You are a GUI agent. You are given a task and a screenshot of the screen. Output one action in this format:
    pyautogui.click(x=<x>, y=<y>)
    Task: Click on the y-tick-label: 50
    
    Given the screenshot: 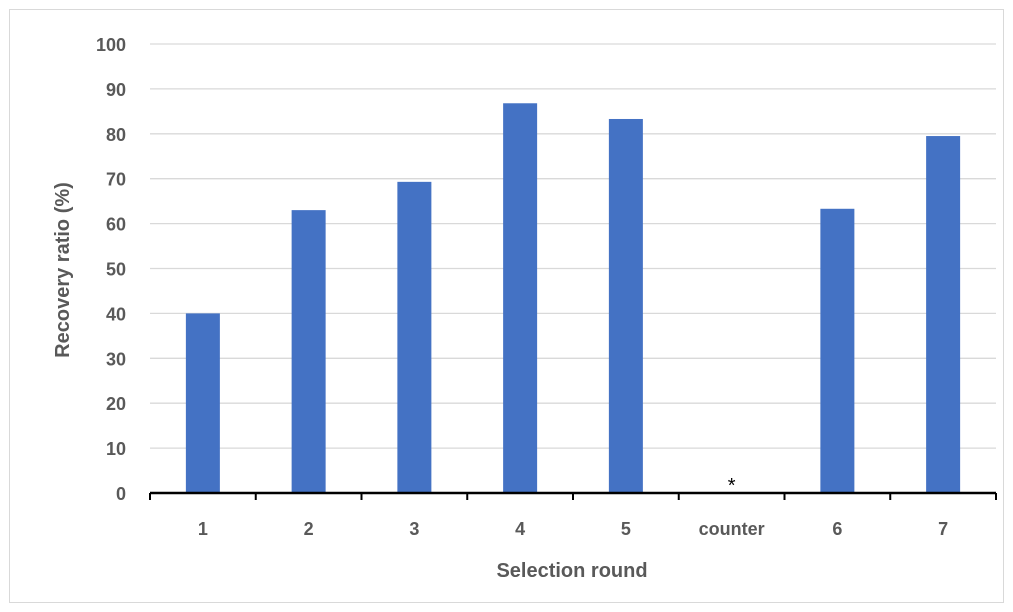 What is the action you would take?
    pyautogui.click(x=116, y=270)
    